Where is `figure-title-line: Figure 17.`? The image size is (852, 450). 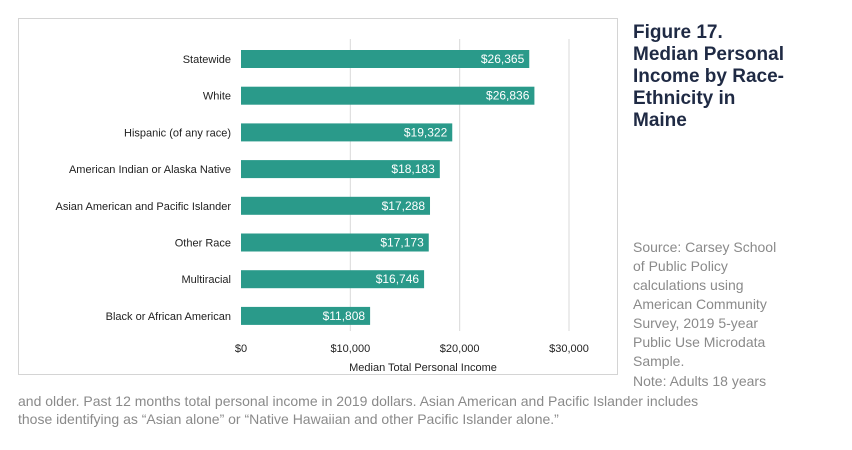 figure-title-line: Figure 17. is located at coordinates (678, 32).